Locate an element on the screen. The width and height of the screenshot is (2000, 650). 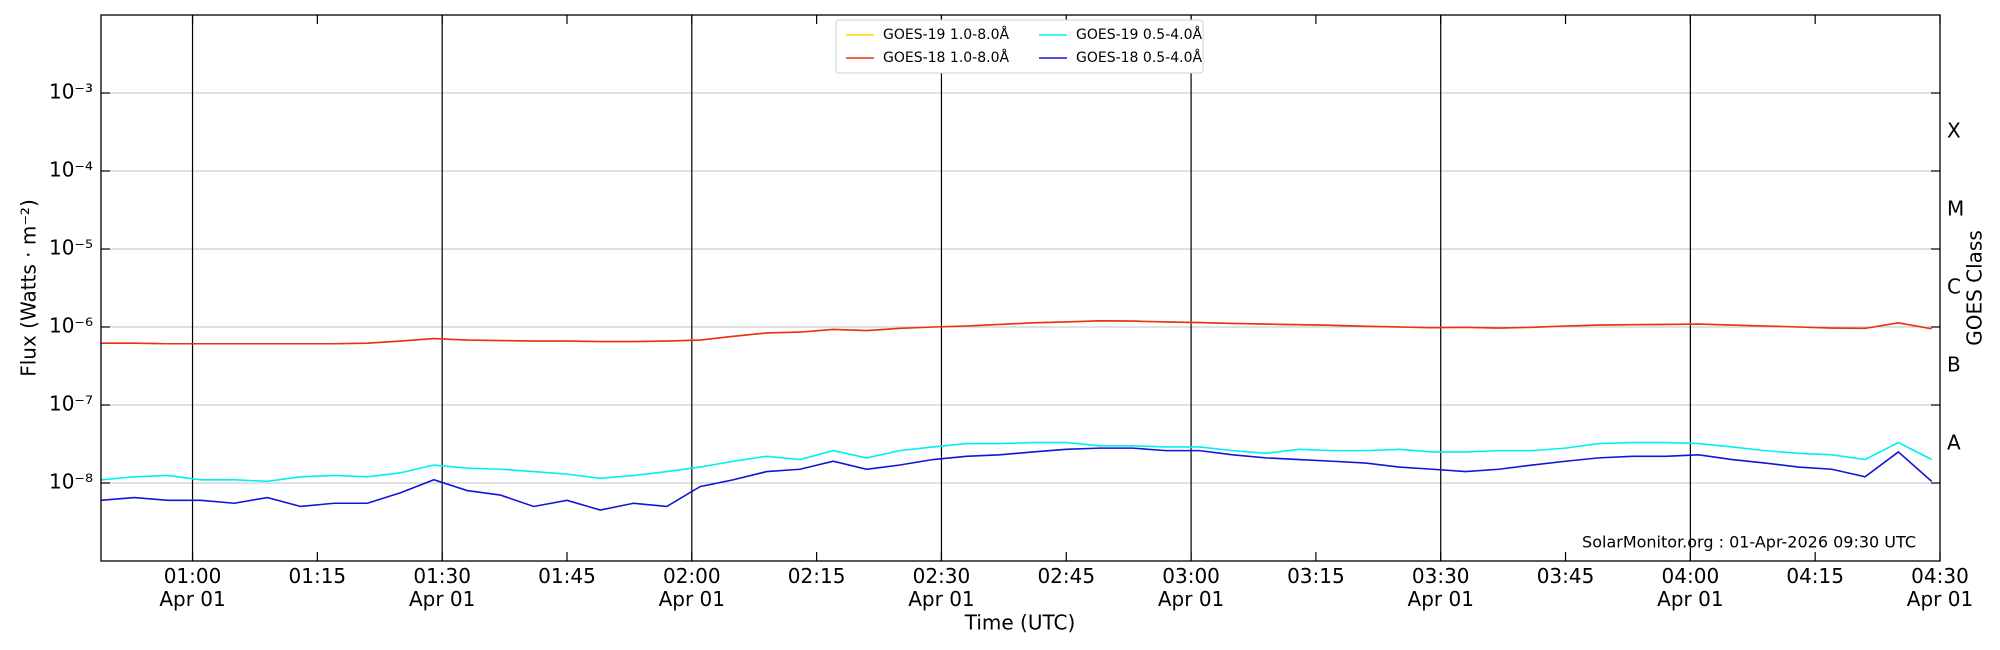
legend-label: GOES-18 0.5-4.0Å is located at coordinates (1139, 57).